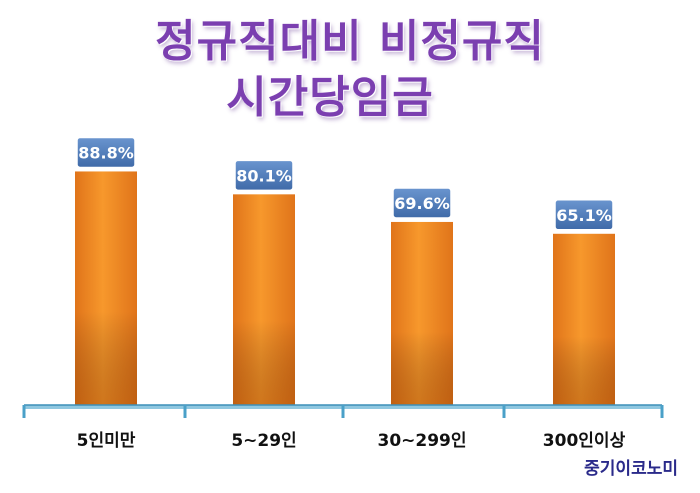  I want to click on value-label: 88.8%, so click(106, 152).